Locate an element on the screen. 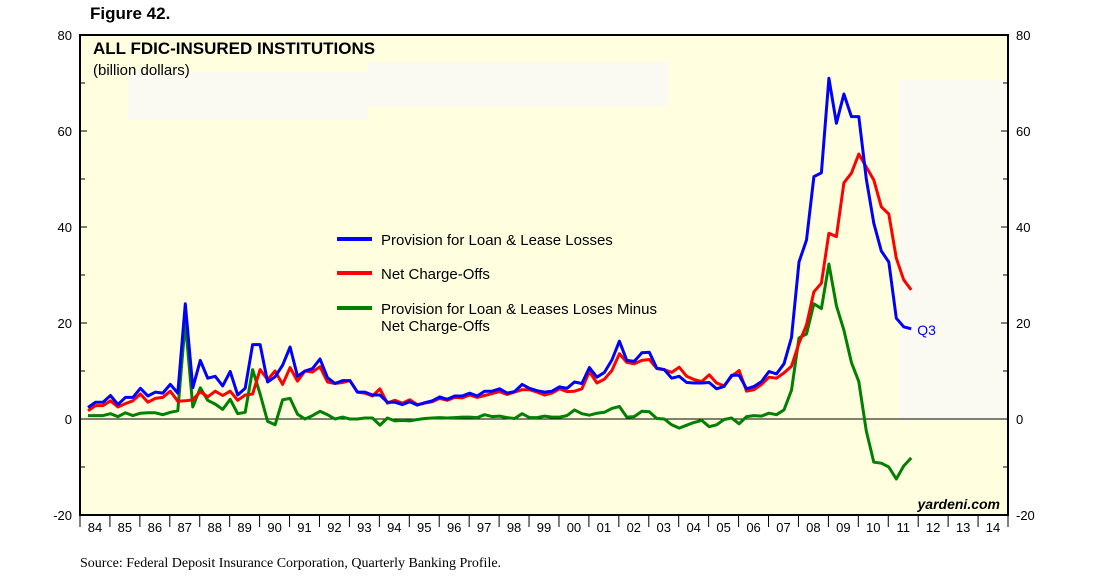 This screenshot has width=1108, height=582. x-tick-label: 14 is located at coordinates (993, 527).